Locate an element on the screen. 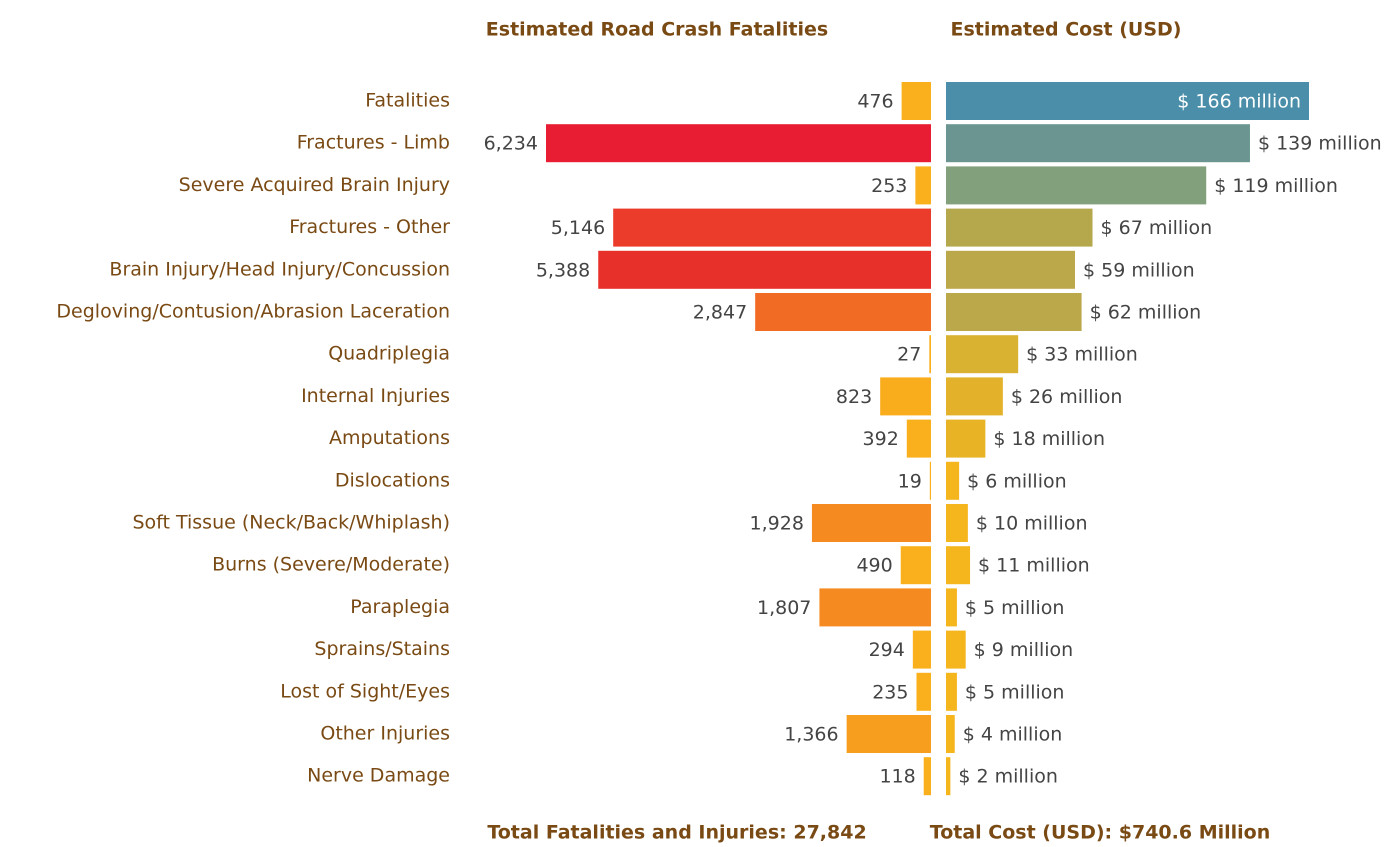 This screenshot has height=847, width=1396. value-label: 5,388 is located at coordinates (563, 270).